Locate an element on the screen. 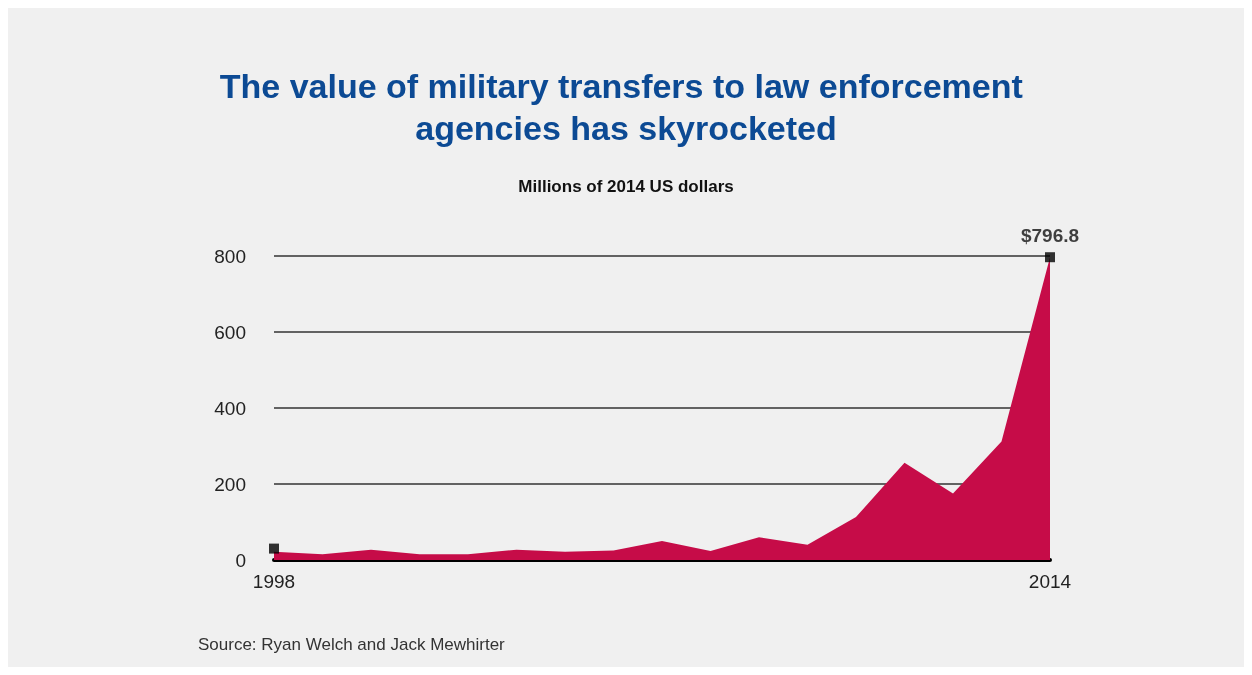 This screenshot has width=1252, height=675. y-tick-label: 600 is located at coordinates (230, 332).